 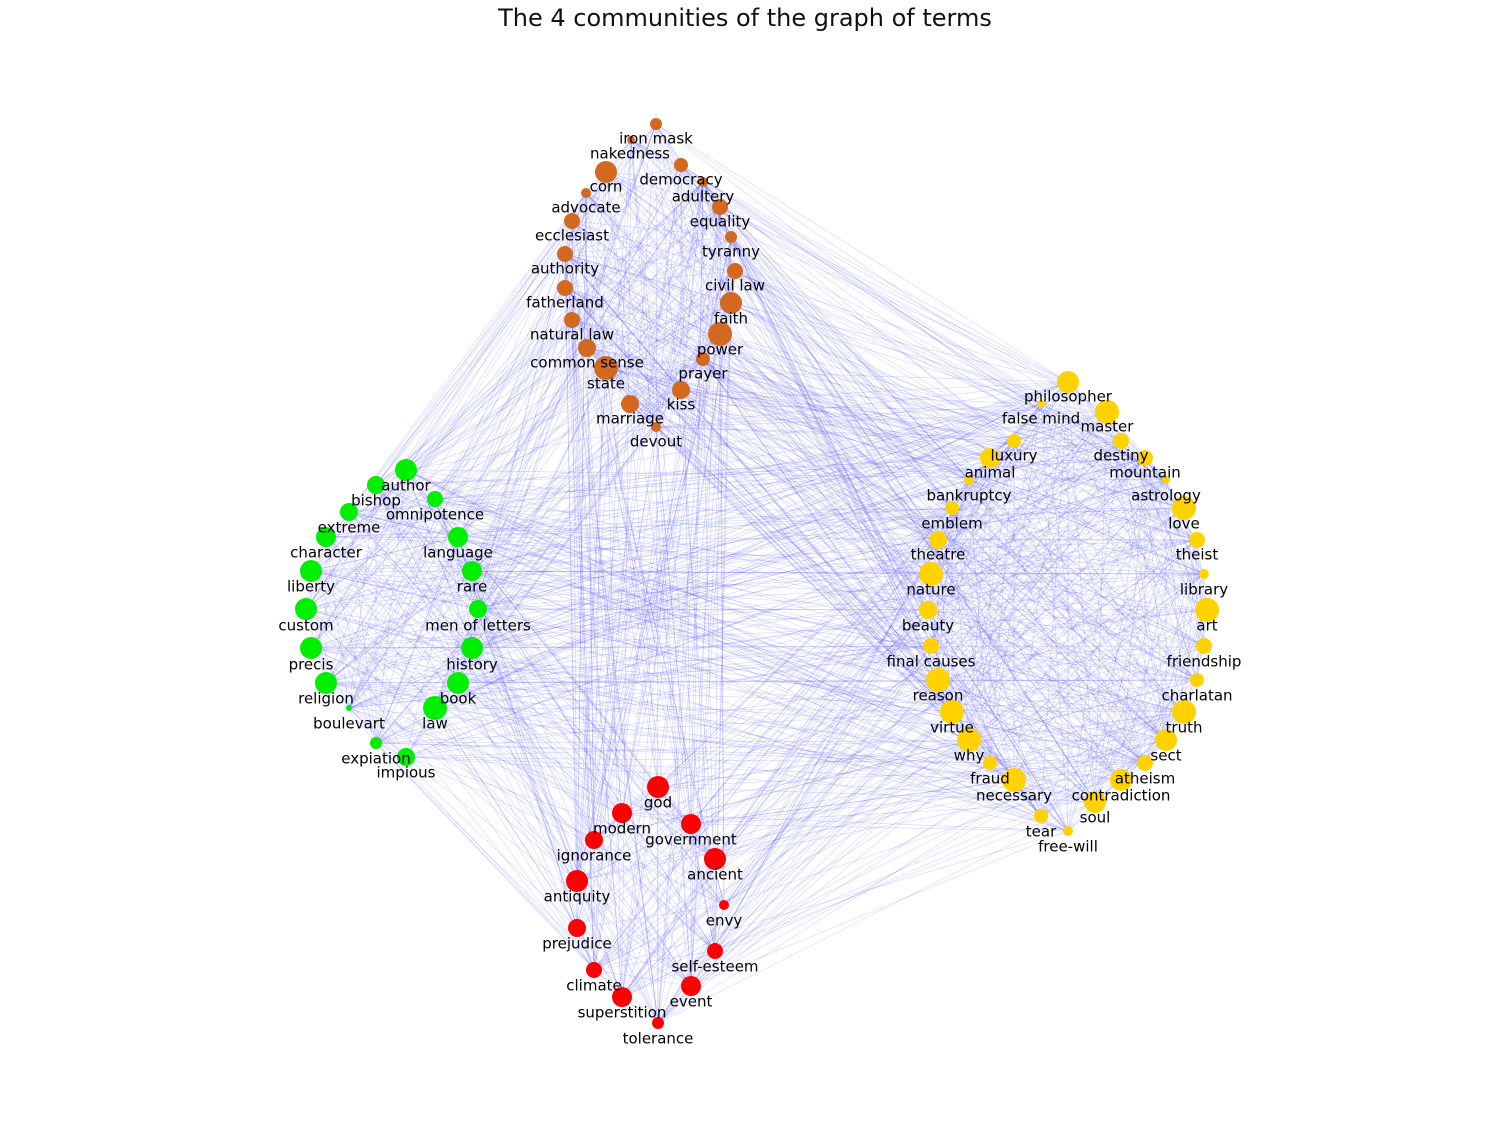 I want to click on node-label-final-causes: final causes, so click(x=931, y=662).